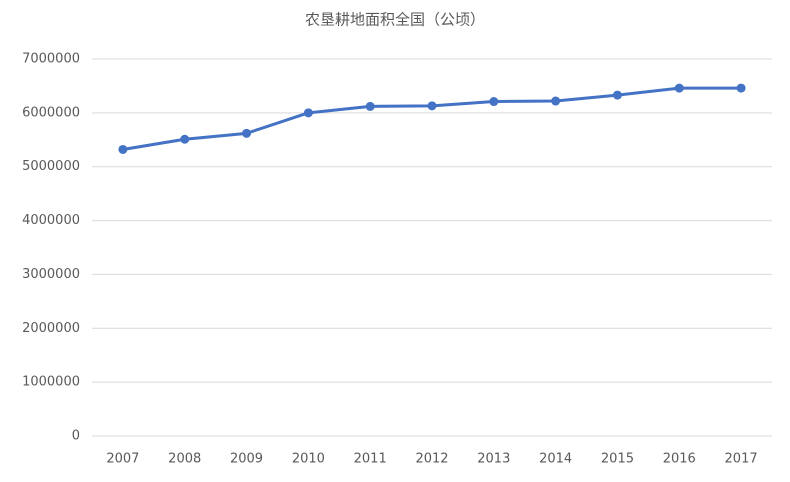  I want to click on y-tick-label: 2000000, so click(51, 328).